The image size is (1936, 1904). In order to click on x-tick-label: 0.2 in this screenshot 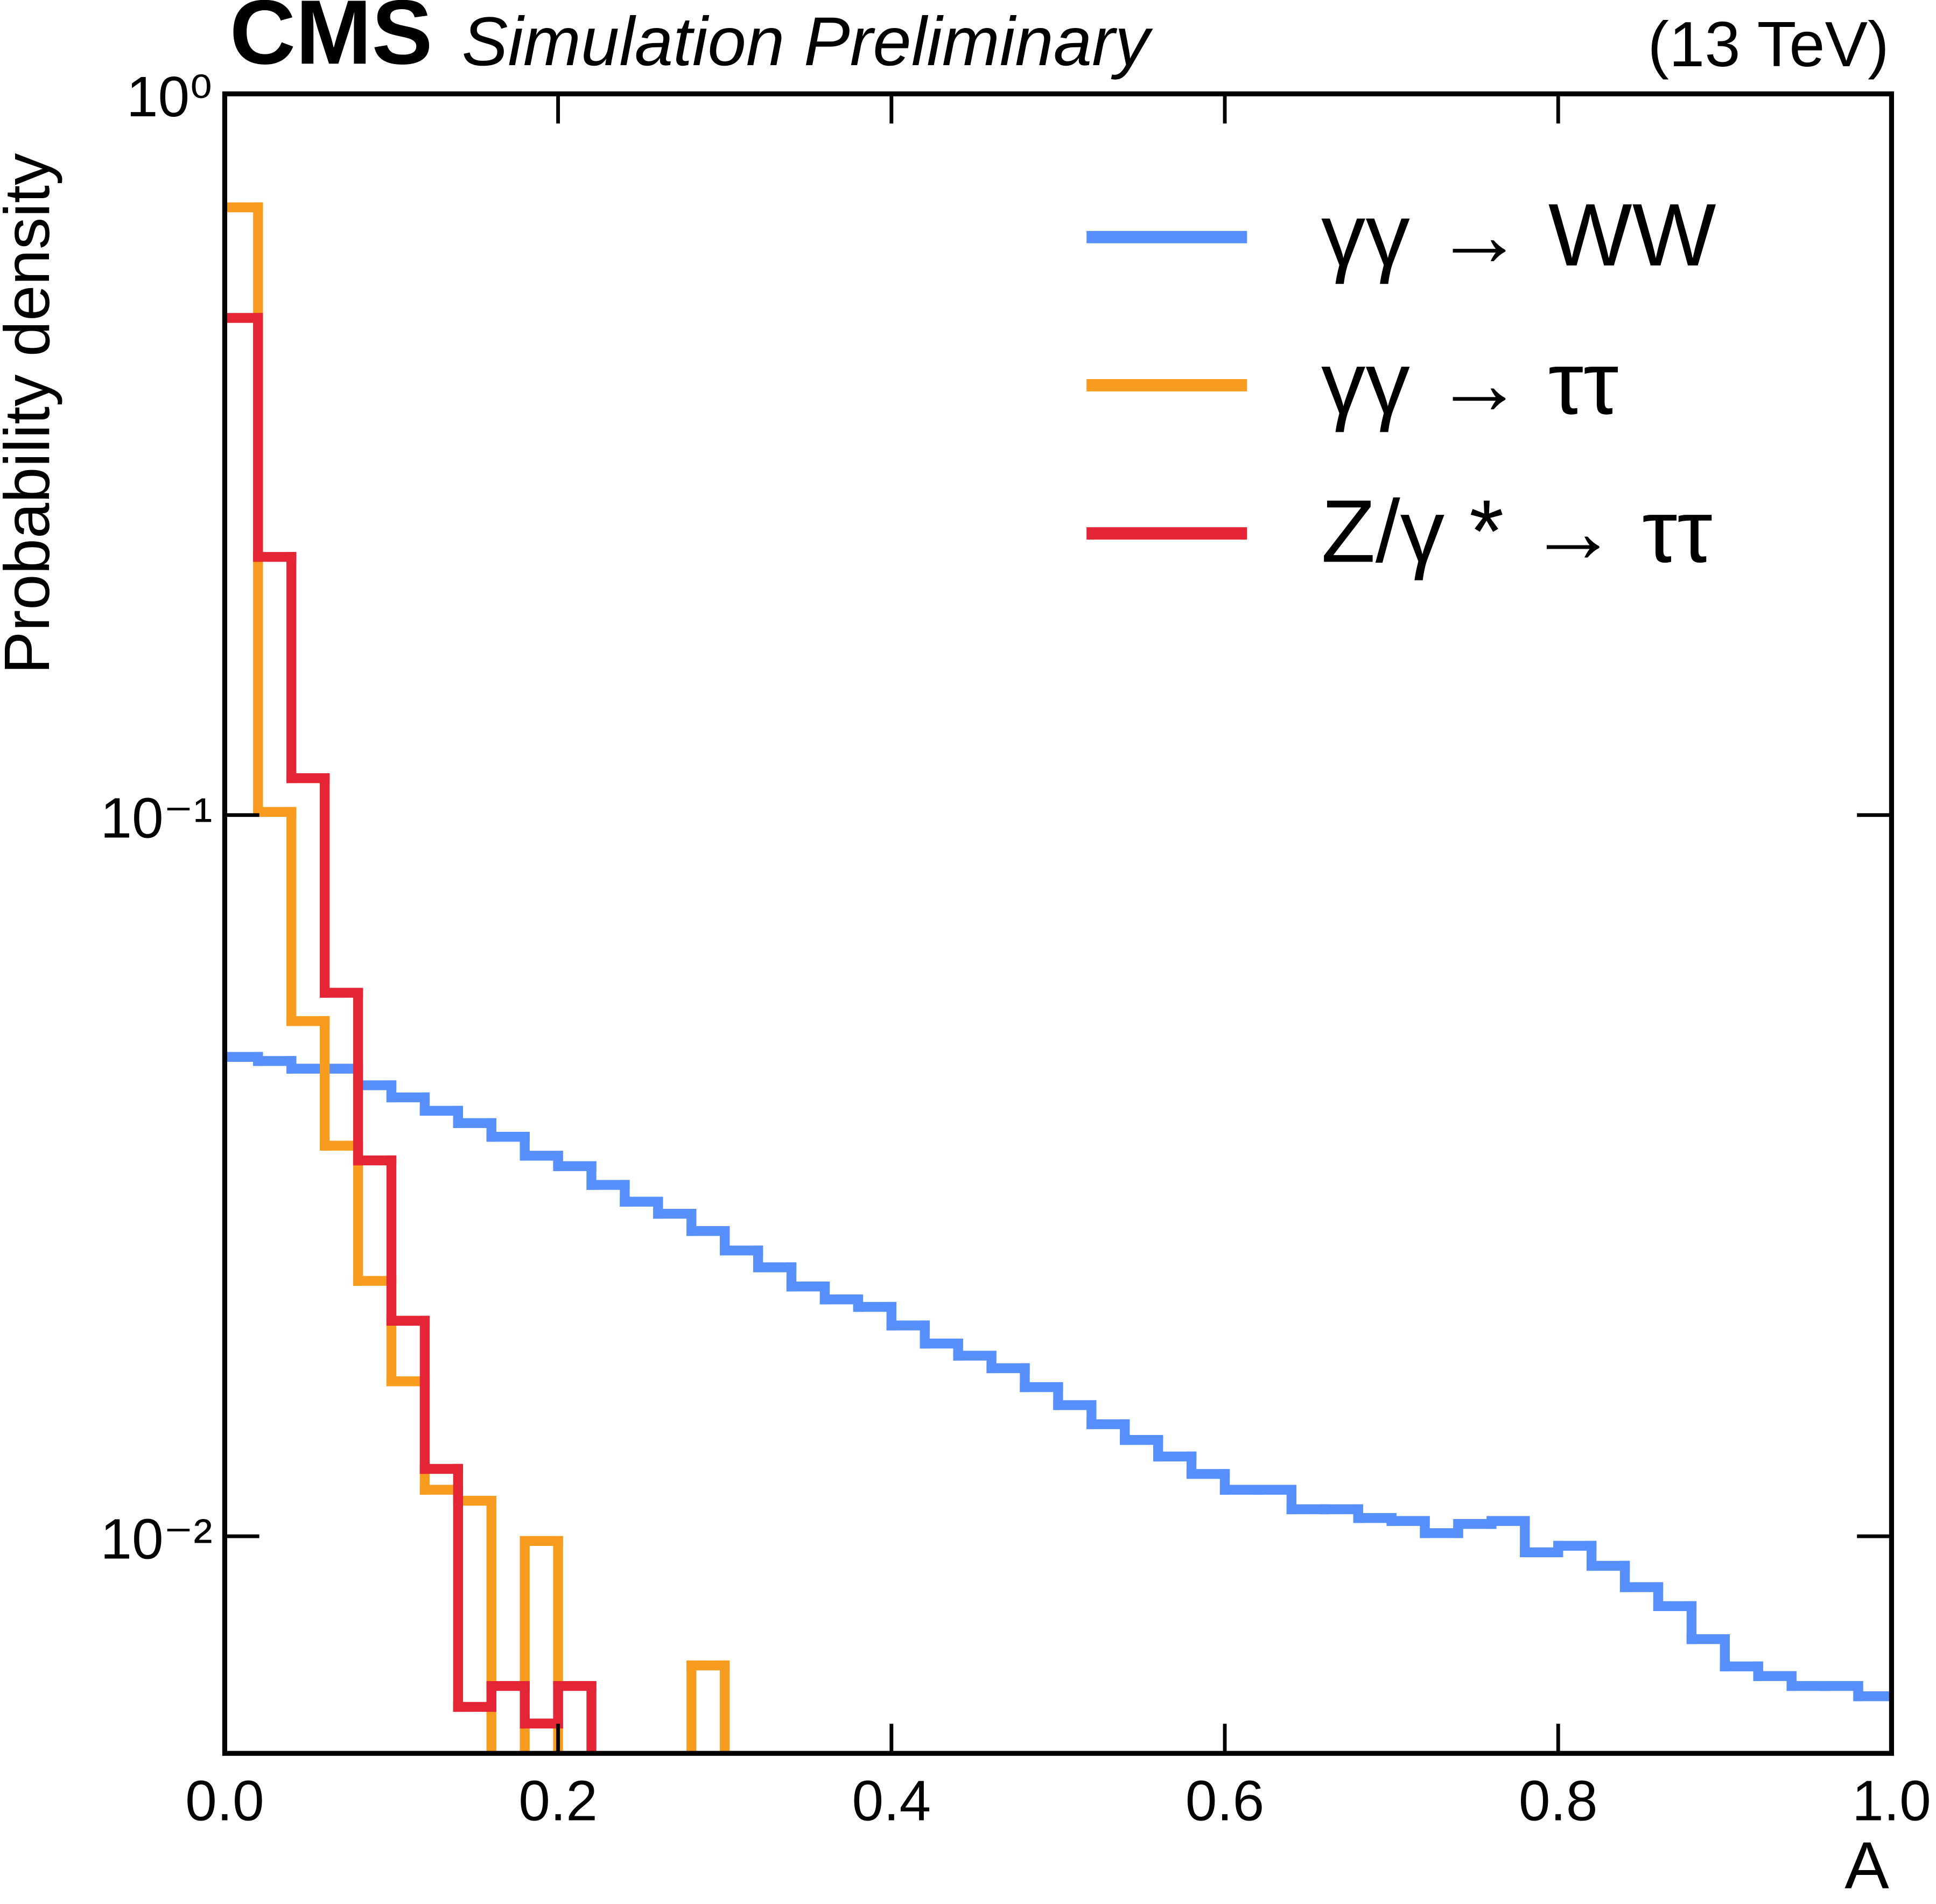, I will do `click(558, 1800)`.